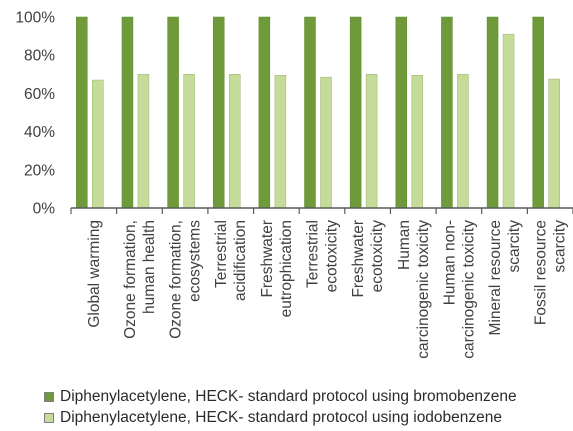 This screenshot has height=431, width=573. What do you see at coordinates (94, 274) in the screenshot?
I see `x-category-label: Global warming` at bounding box center [94, 274].